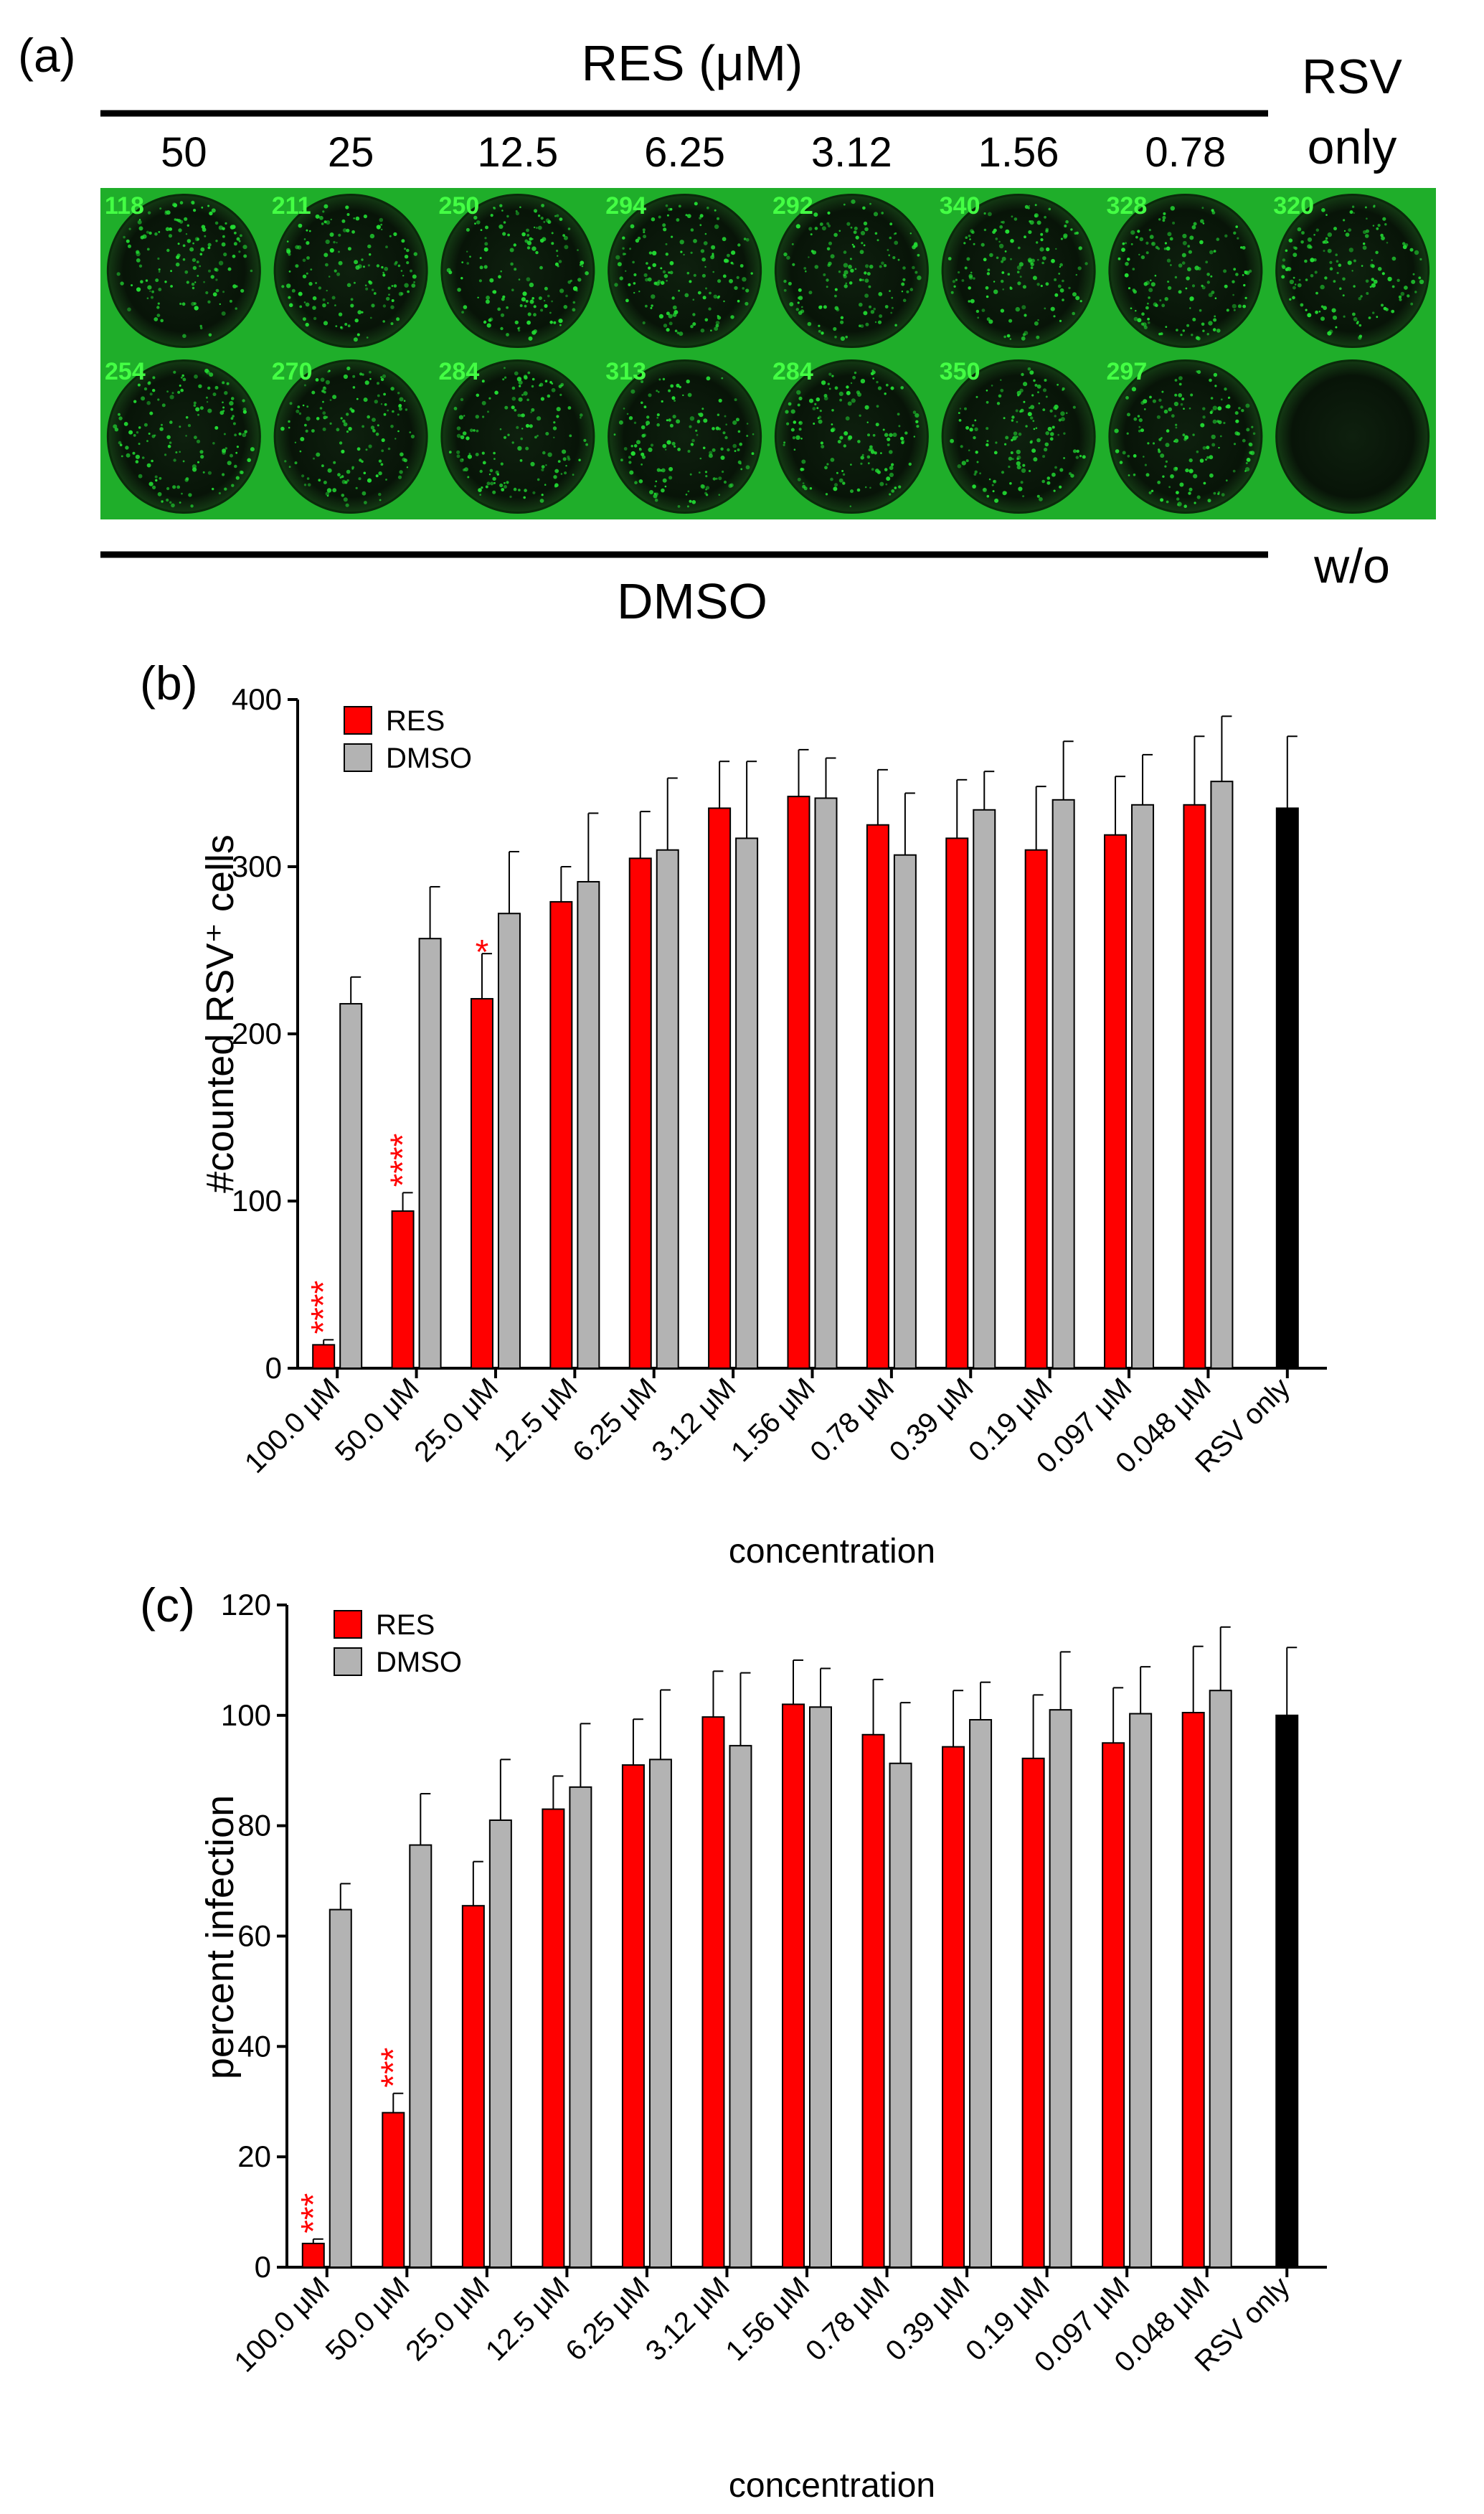 Image resolution: width=1484 pixels, height=2514 pixels. Describe the element at coordinates (473, 2086) in the screenshot. I see `bar-res` at that location.